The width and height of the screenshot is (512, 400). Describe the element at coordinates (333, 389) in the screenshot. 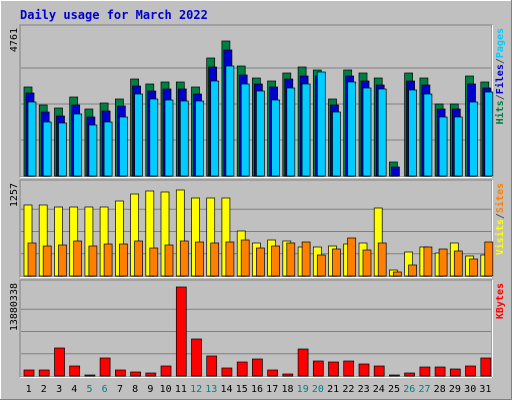

I see `x-tick-label-21: 21` at that location.